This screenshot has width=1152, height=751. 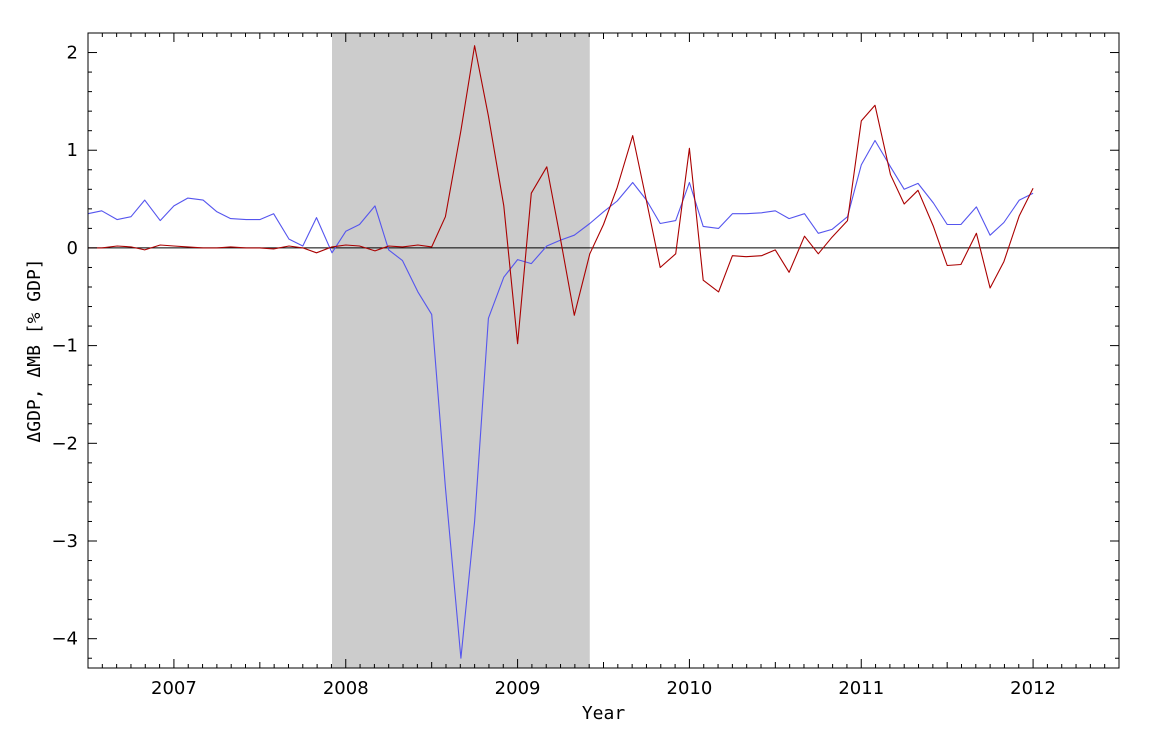 What do you see at coordinates (72, 248) in the screenshot?
I see `y-tick-label: 0` at bounding box center [72, 248].